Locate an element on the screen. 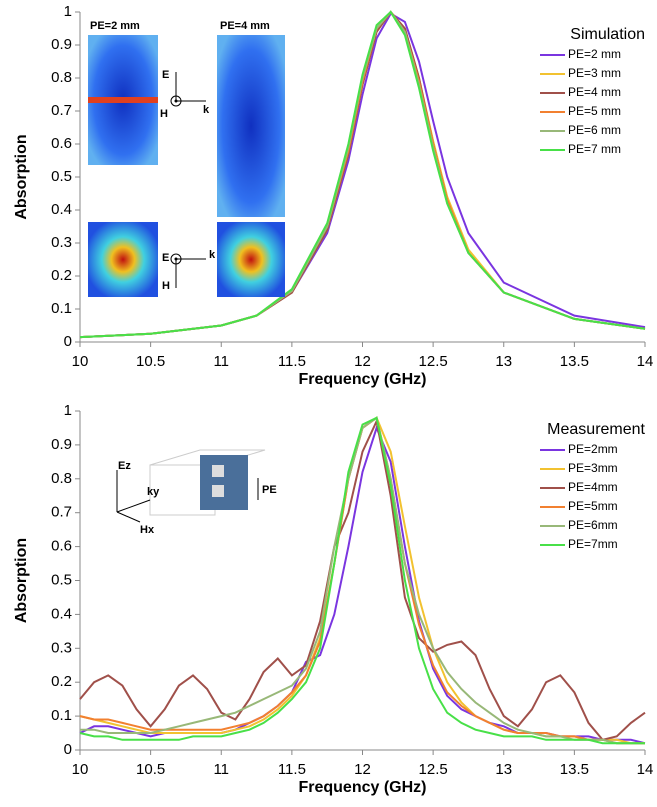  box is located at coordinates (182, 490).